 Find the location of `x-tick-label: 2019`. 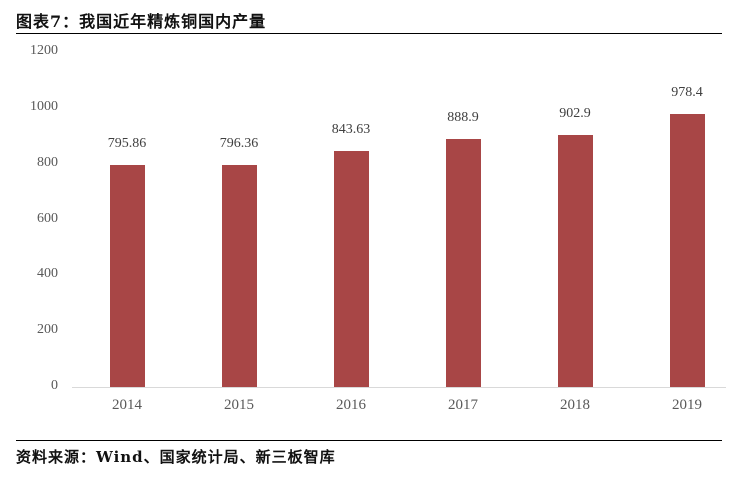

x-tick-label: 2019 is located at coordinates (687, 405).